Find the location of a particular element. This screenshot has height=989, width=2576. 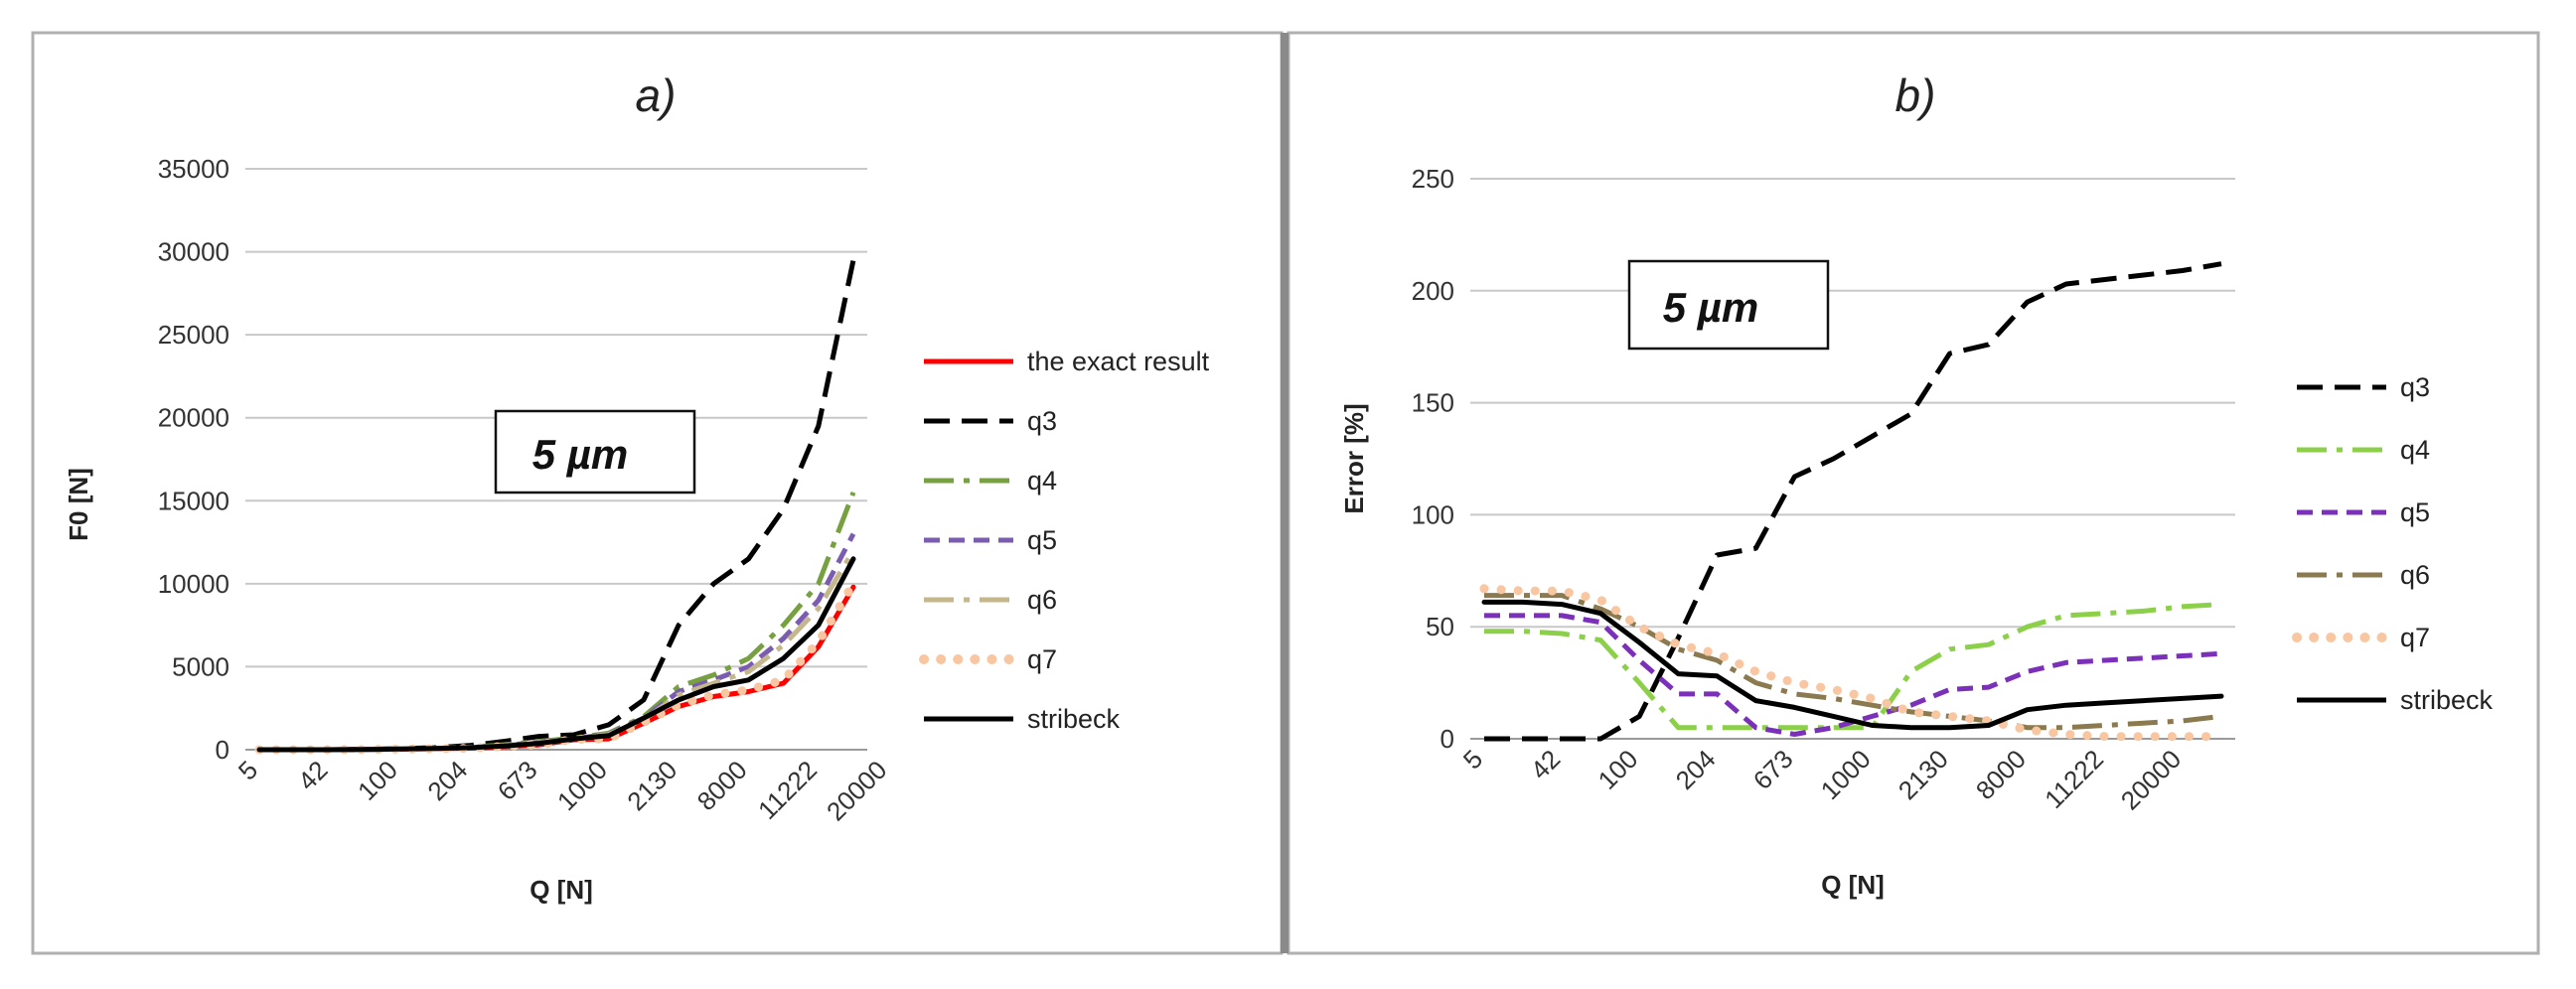

b-y-tick-label: 100 is located at coordinates (1433, 514).